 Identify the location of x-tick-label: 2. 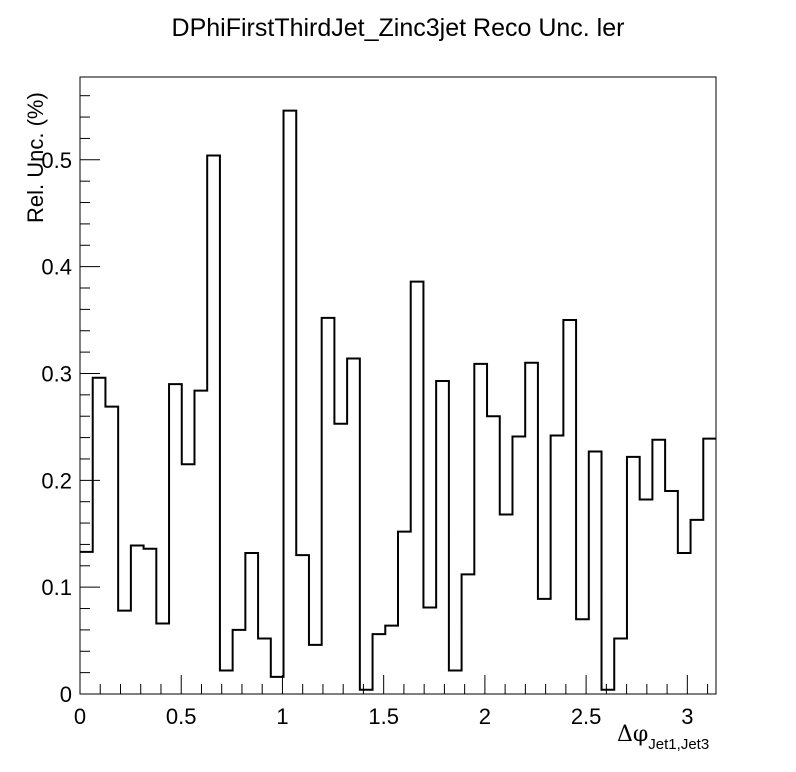
(485, 716).